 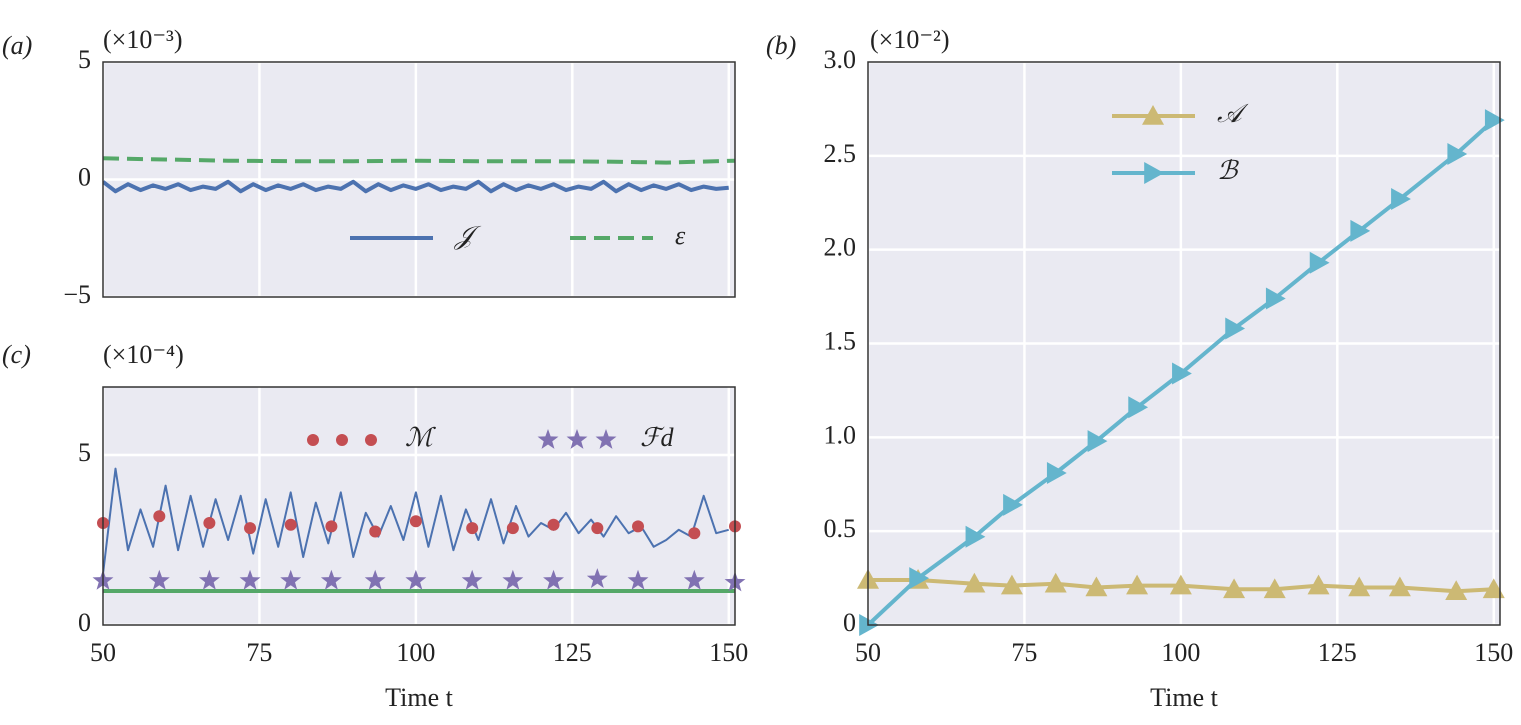 What do you see at coordinates (840, 340) in the screenshot?
I see `y-tick-label: 1.5` at bounding box center [840, 340].